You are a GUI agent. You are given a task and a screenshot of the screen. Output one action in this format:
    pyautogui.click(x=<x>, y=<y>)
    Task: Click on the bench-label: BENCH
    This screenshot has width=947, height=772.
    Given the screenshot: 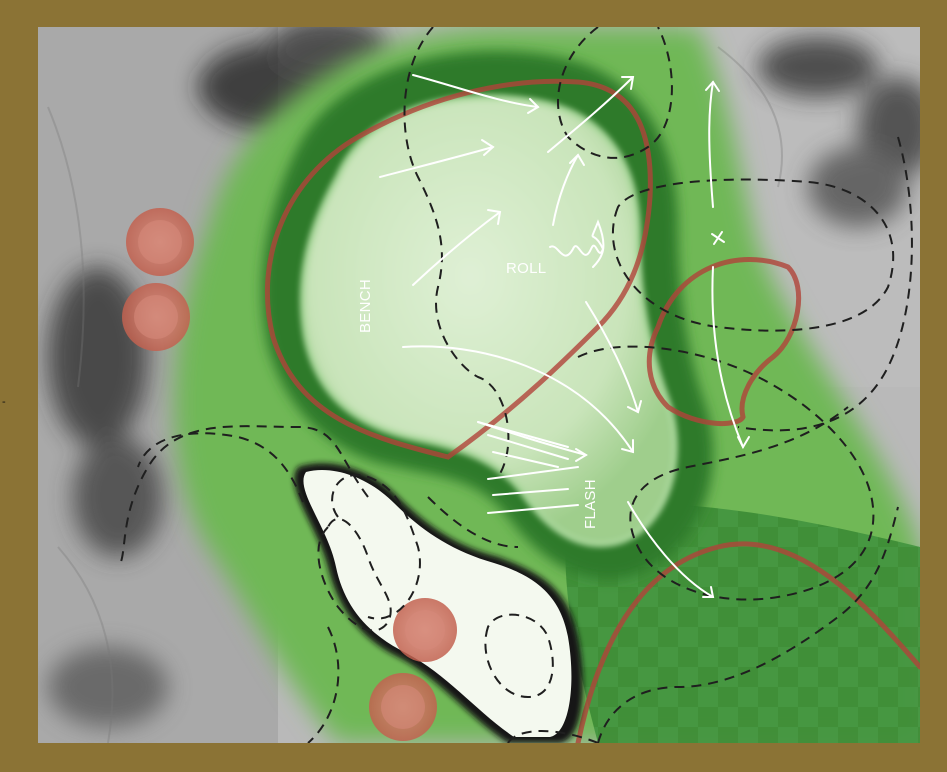 What is the action you would take?
    pyautogui.click(x=365, y=306)
    